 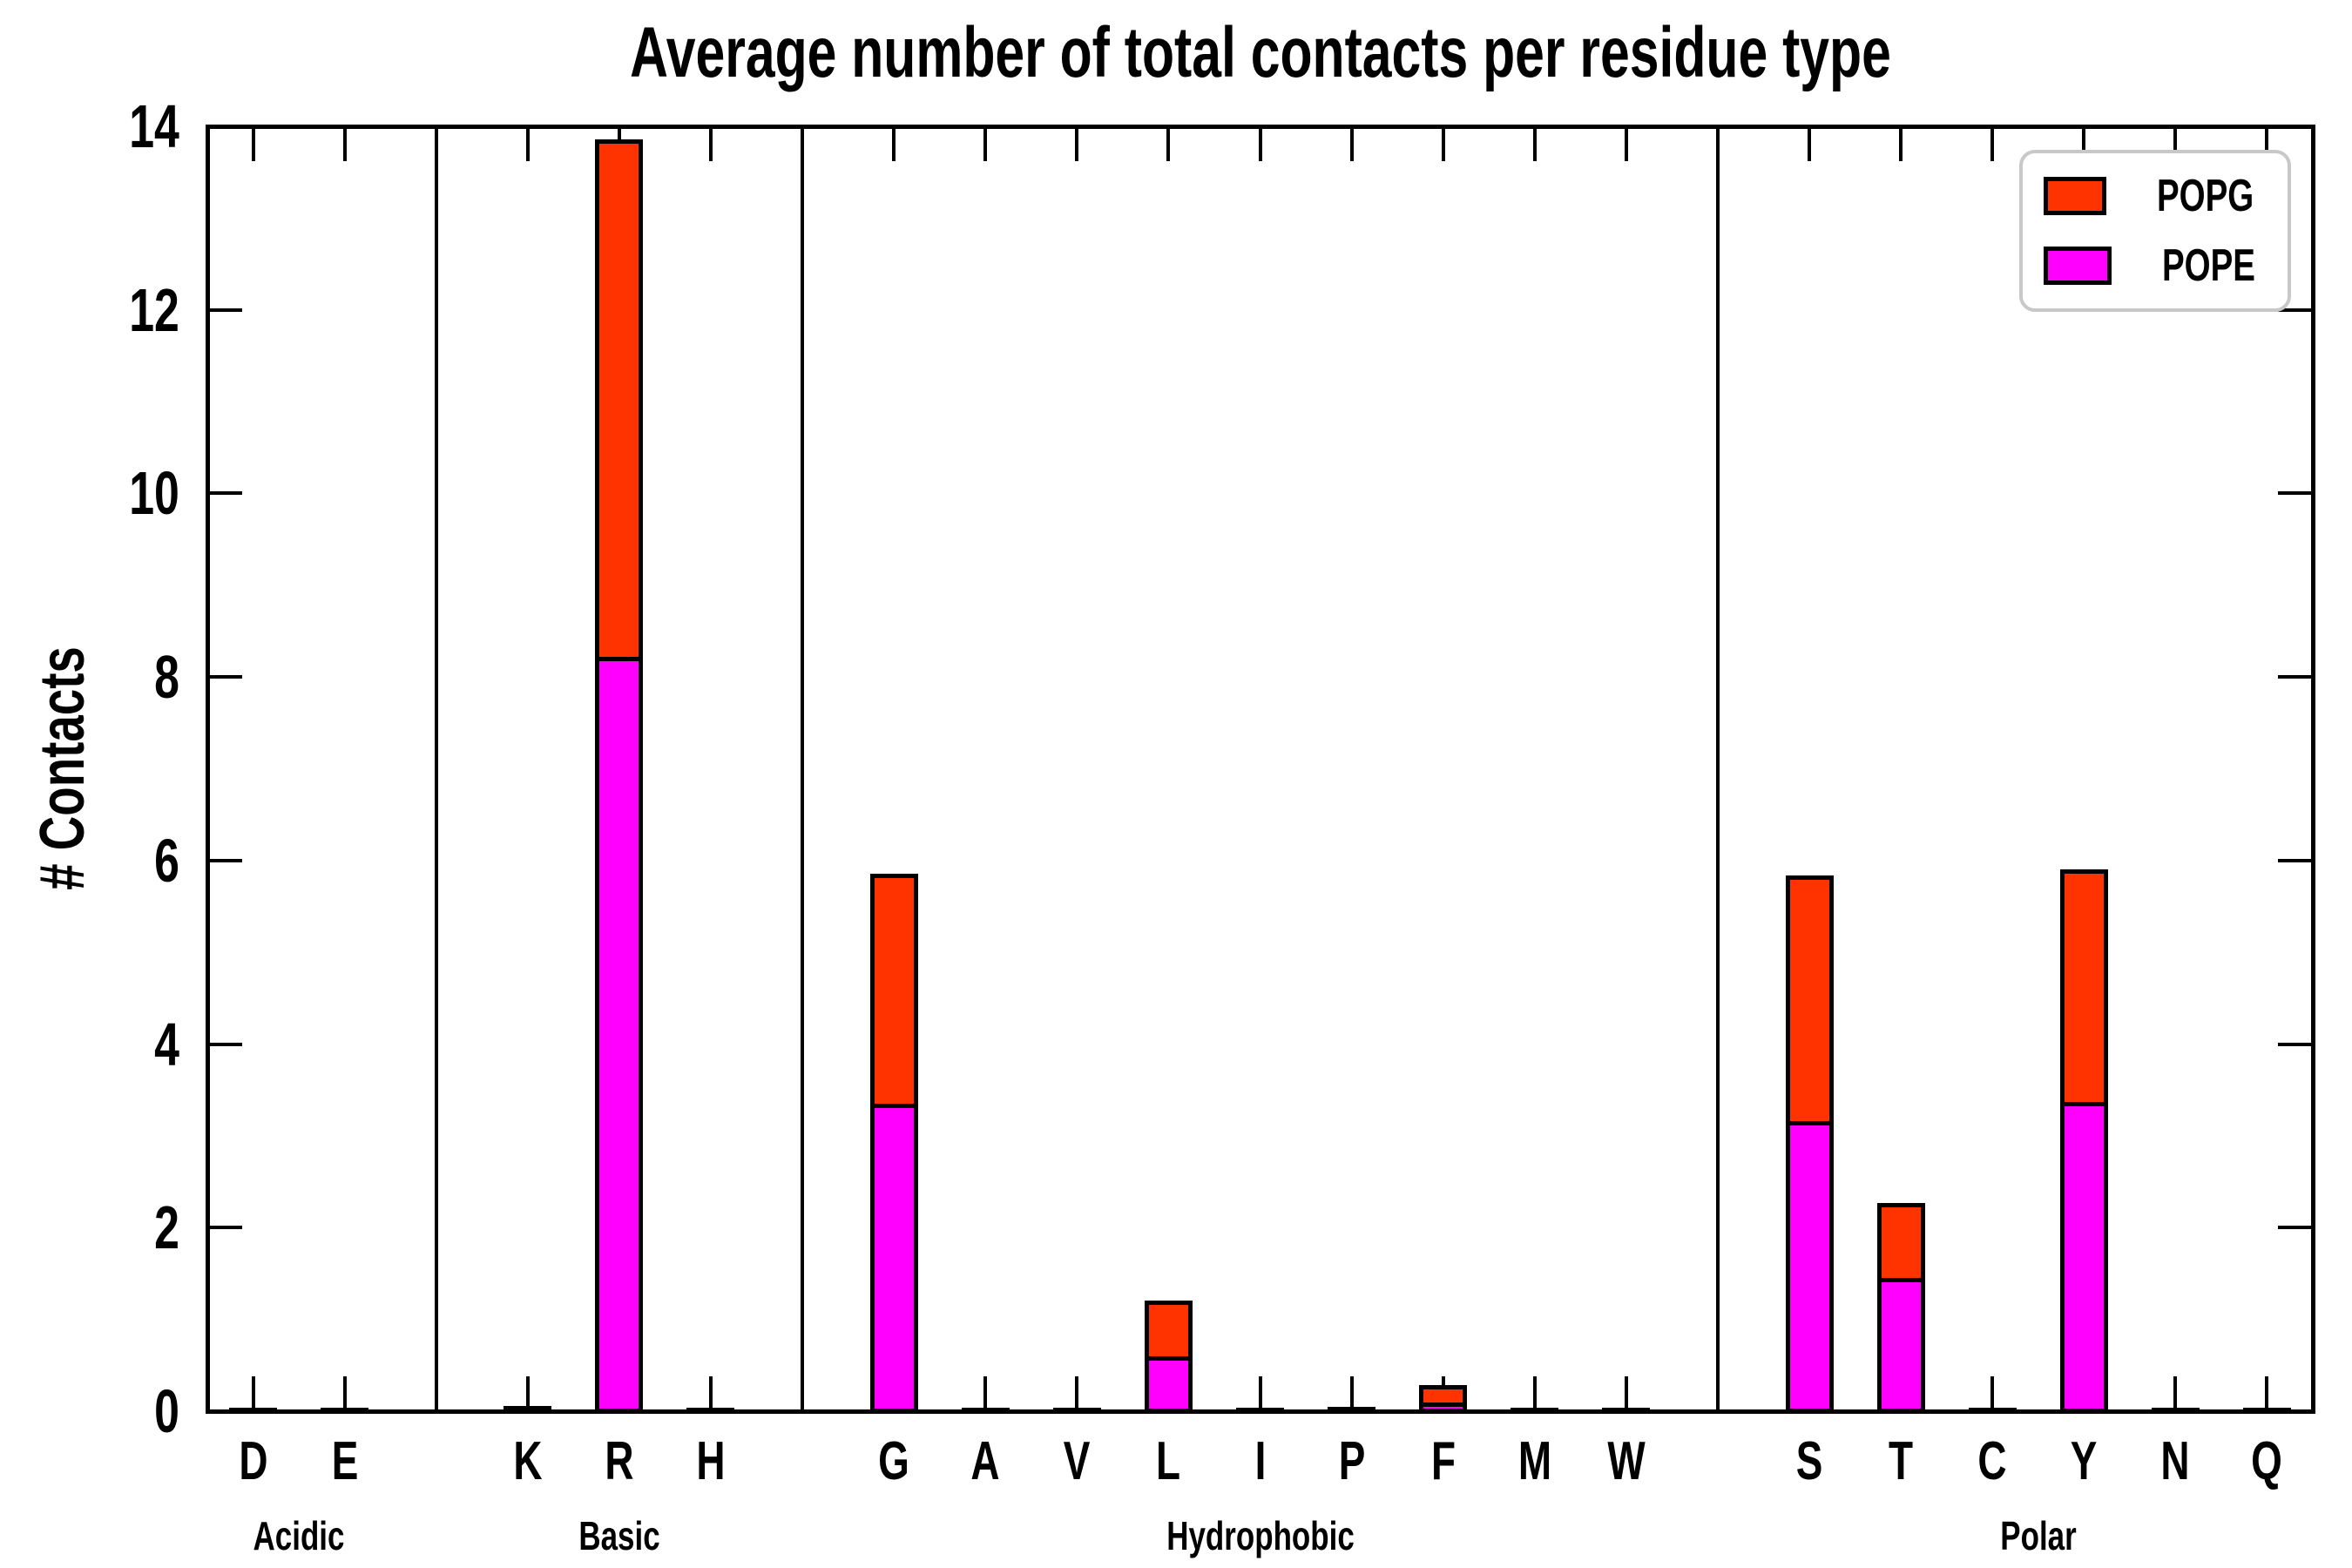 What do you see at coordinates (1168, 1329) in the screenshot?
I see `bar-segment-popg-L` at bounding box center [1168, 1329].